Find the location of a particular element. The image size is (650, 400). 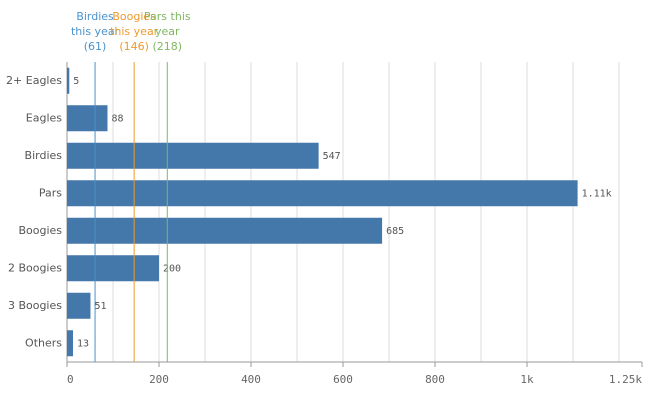

x-tick-label: 1.25k is located at coordinates (625, 379).